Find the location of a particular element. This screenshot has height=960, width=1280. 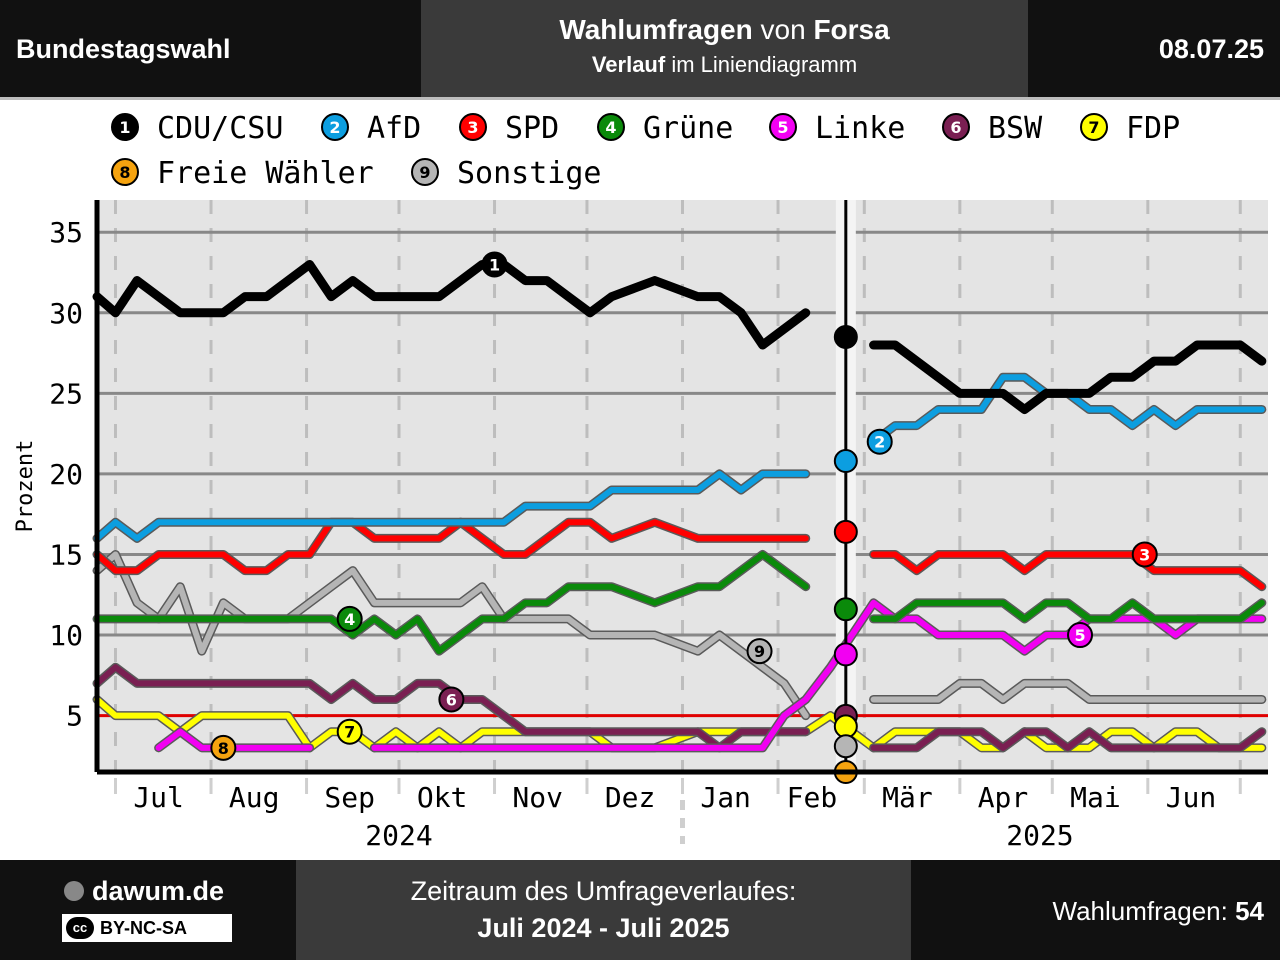

legend-number: 1 is located at coordinates (124, 127).